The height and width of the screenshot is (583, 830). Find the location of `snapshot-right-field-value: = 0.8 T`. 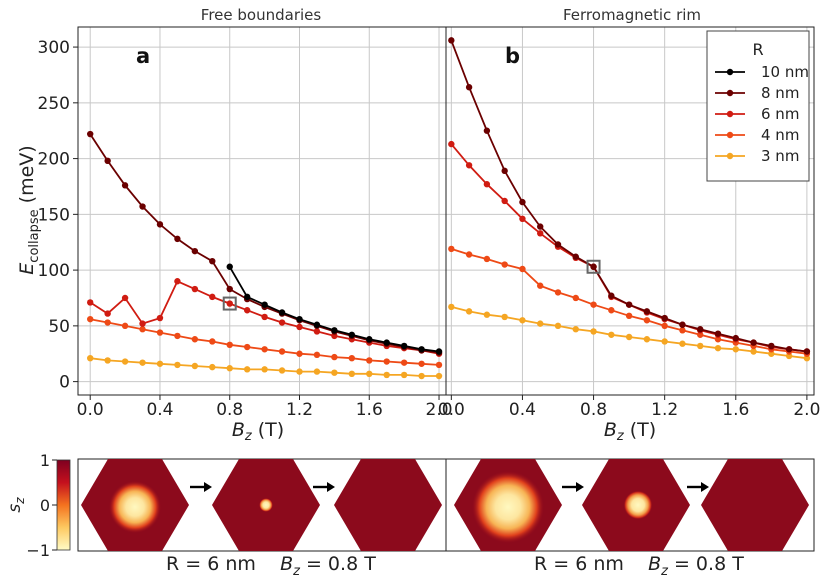

snapshot-right-field-value: = 0.8 T is located at coordinates (705, 564).